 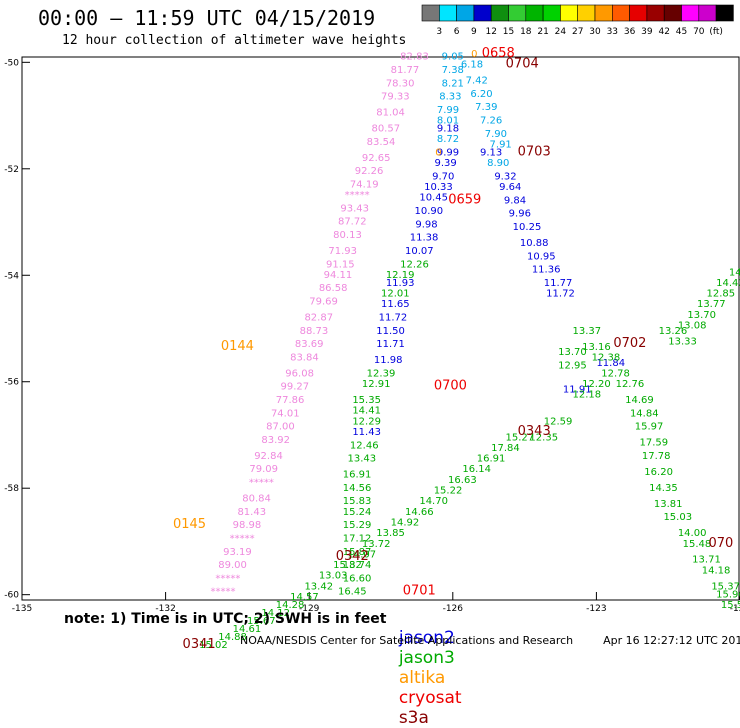 I want to click on wave-height-value: 14.42, so click(x=728, y=283).